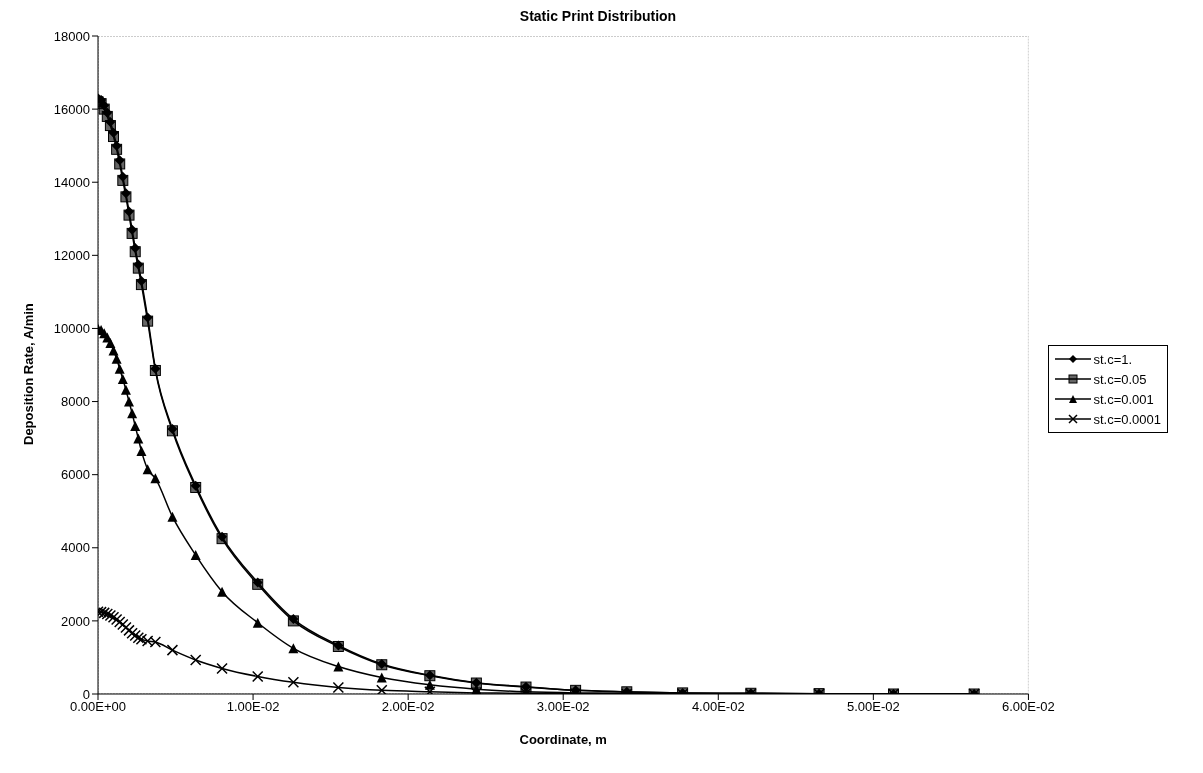 Image resolution: width=1203 pixels, height=773 pixels. What do you see at coordinates (563, 739) in the screenshot?
I see `x-axis-title: Coordinate, m` at bounding box center [563, 739].